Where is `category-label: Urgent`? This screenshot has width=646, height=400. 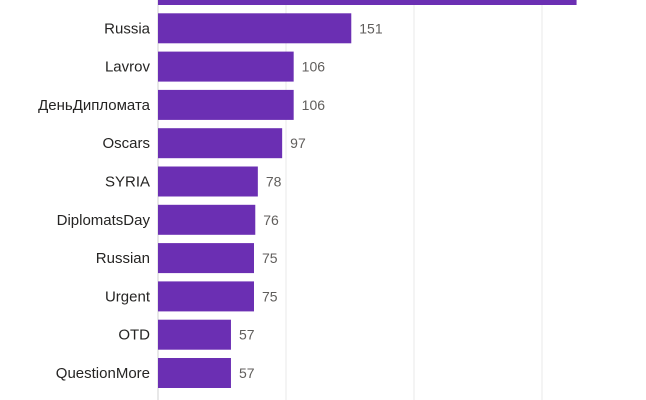 category-label: Urgent is located at coordinates (128, 296).